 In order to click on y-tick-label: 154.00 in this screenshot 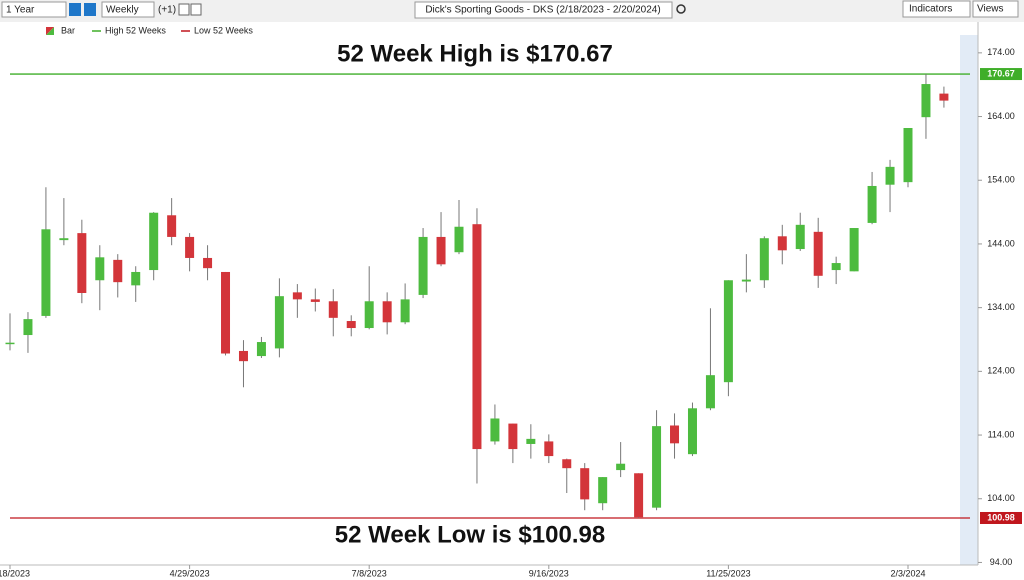, I will do `click(1001, 180)`.